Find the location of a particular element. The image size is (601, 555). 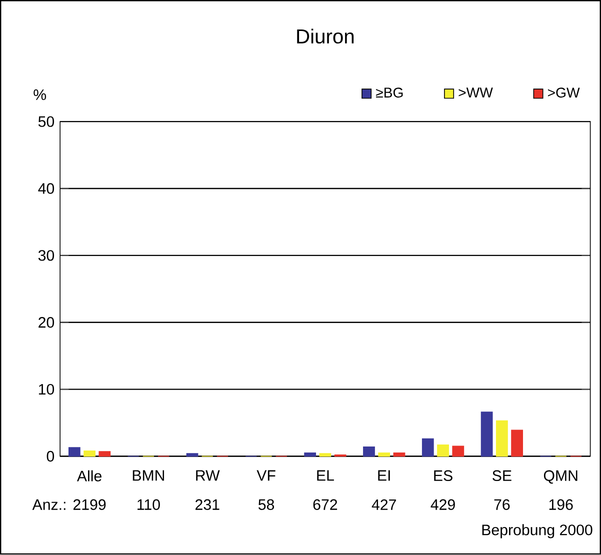

text: 429 is located at coordinates (442, 504).